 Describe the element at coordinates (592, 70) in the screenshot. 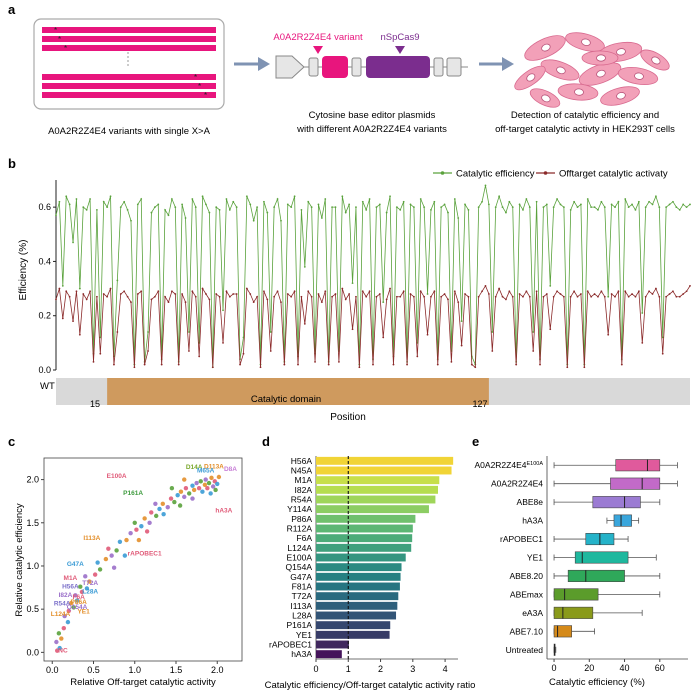

I see `hek293t-cells` at that location.